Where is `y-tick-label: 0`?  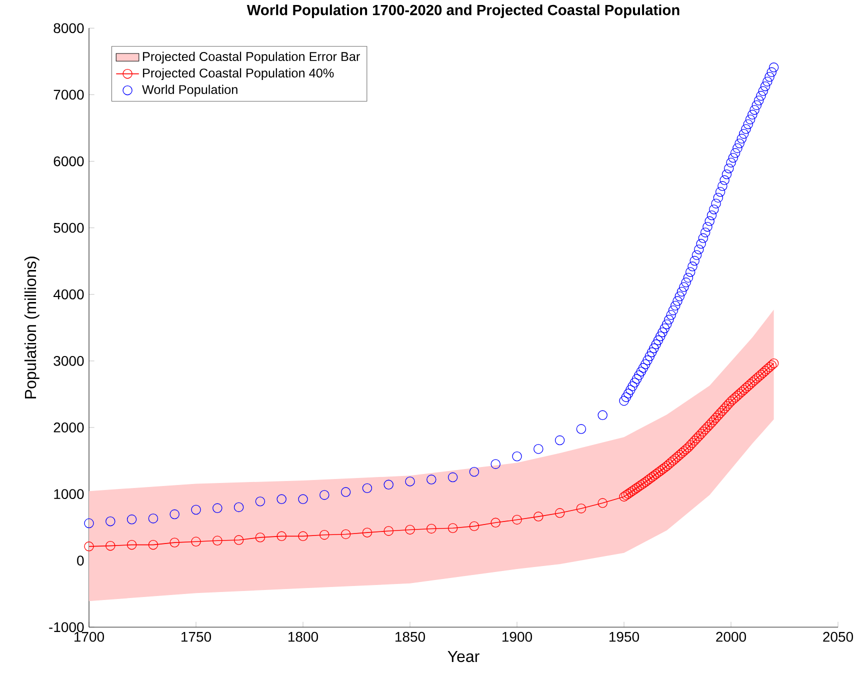
y-tick-label: 0 is located at coordinates (80, 561).